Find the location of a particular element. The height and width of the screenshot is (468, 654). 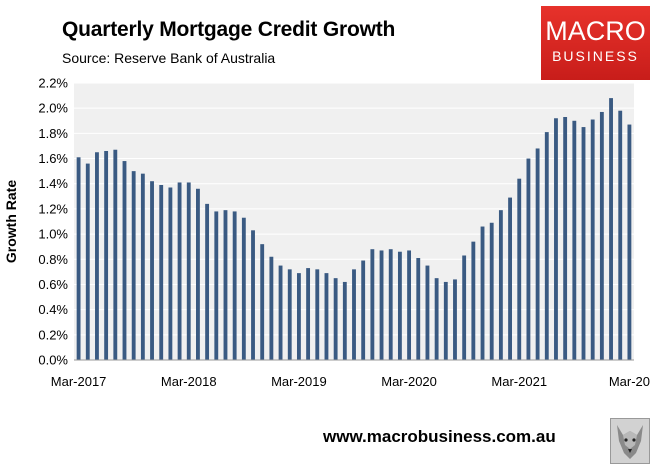

logo-line-2: BUSINESS is located at coordinates (595, 56).